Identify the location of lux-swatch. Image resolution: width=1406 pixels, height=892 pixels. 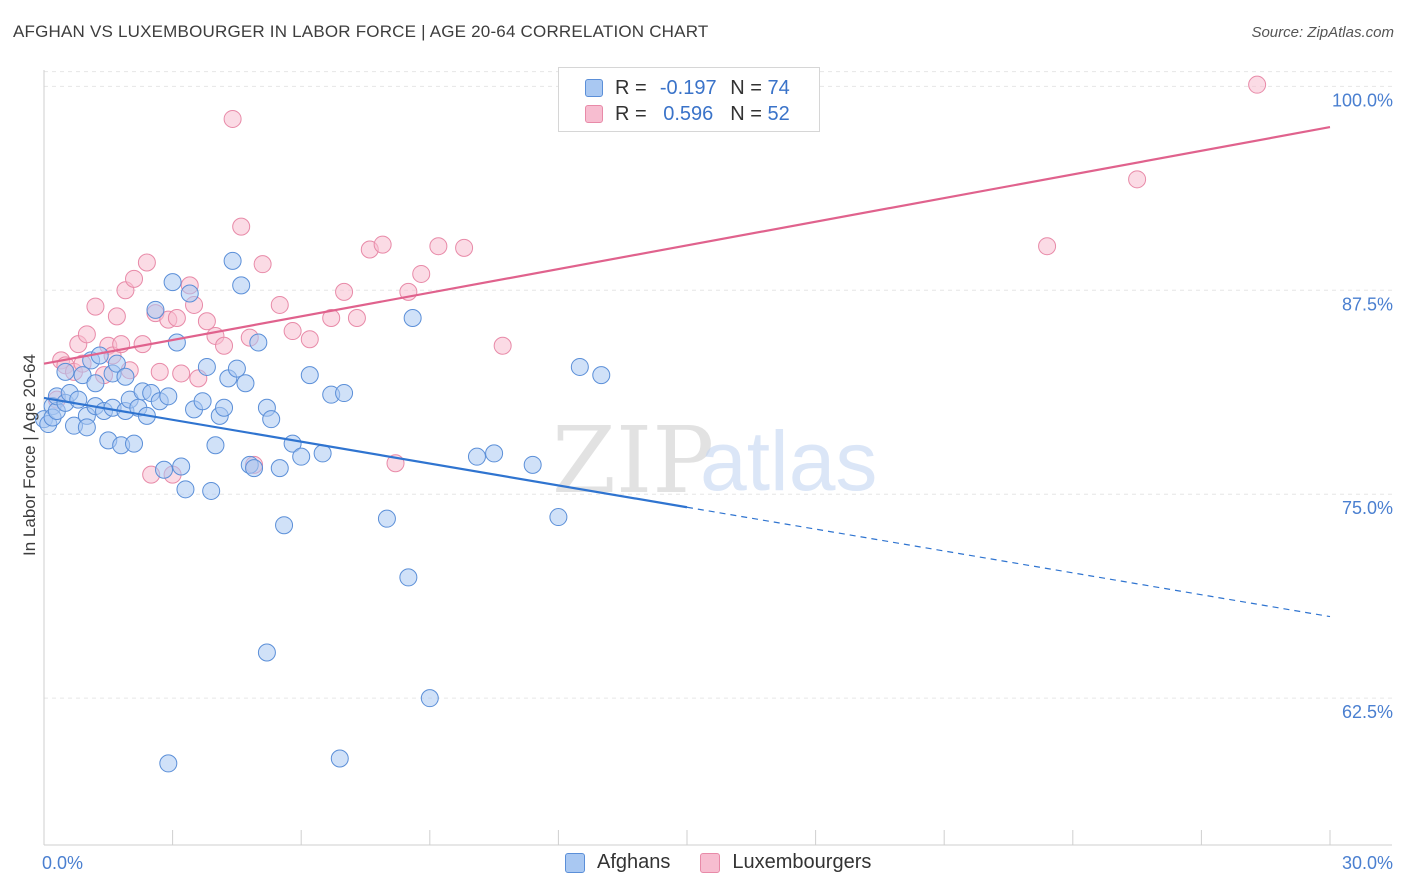
(594, 114).